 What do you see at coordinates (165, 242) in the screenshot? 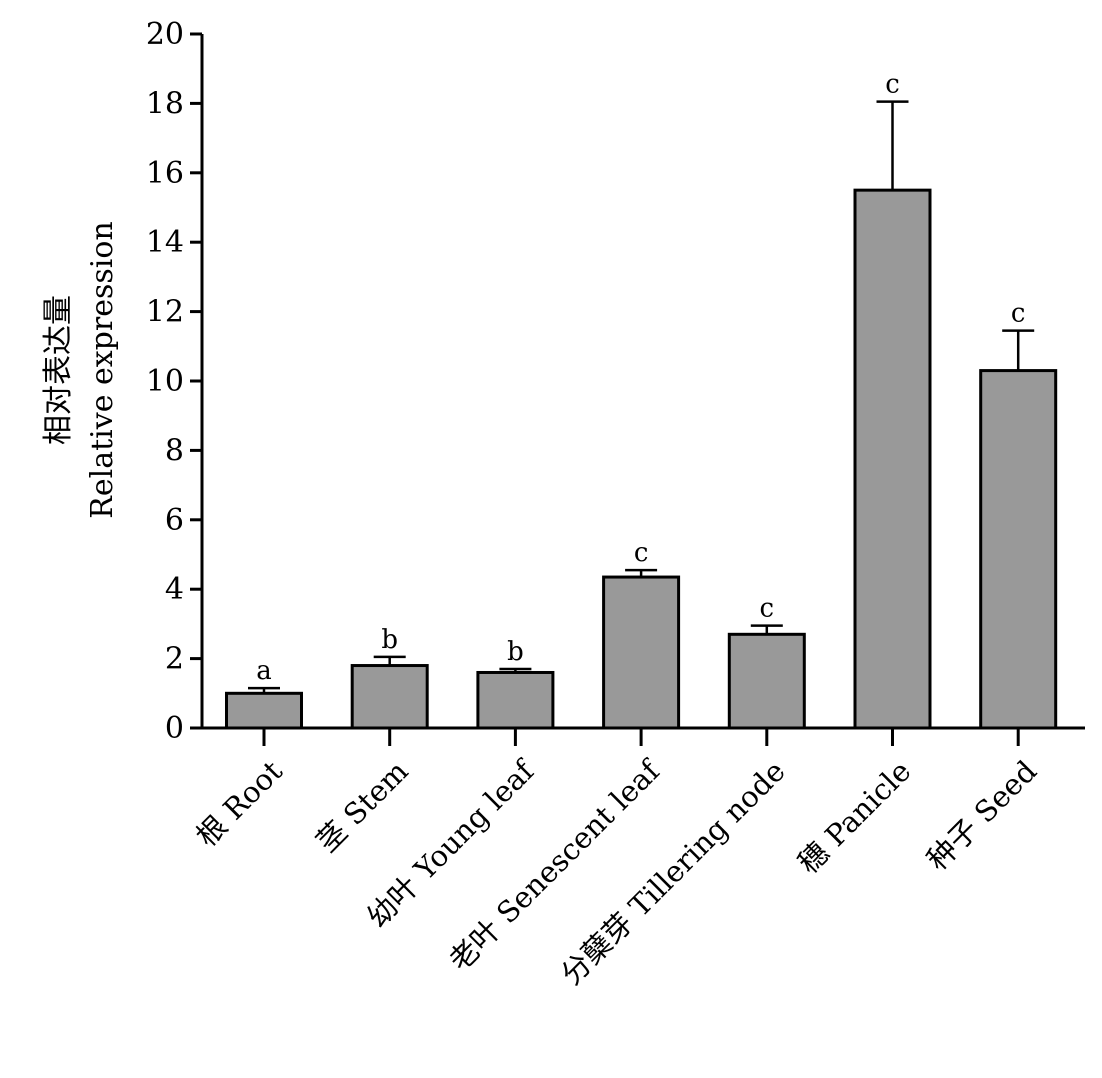
I see `y-tick-label: 14` at bounding box center [165, 242].